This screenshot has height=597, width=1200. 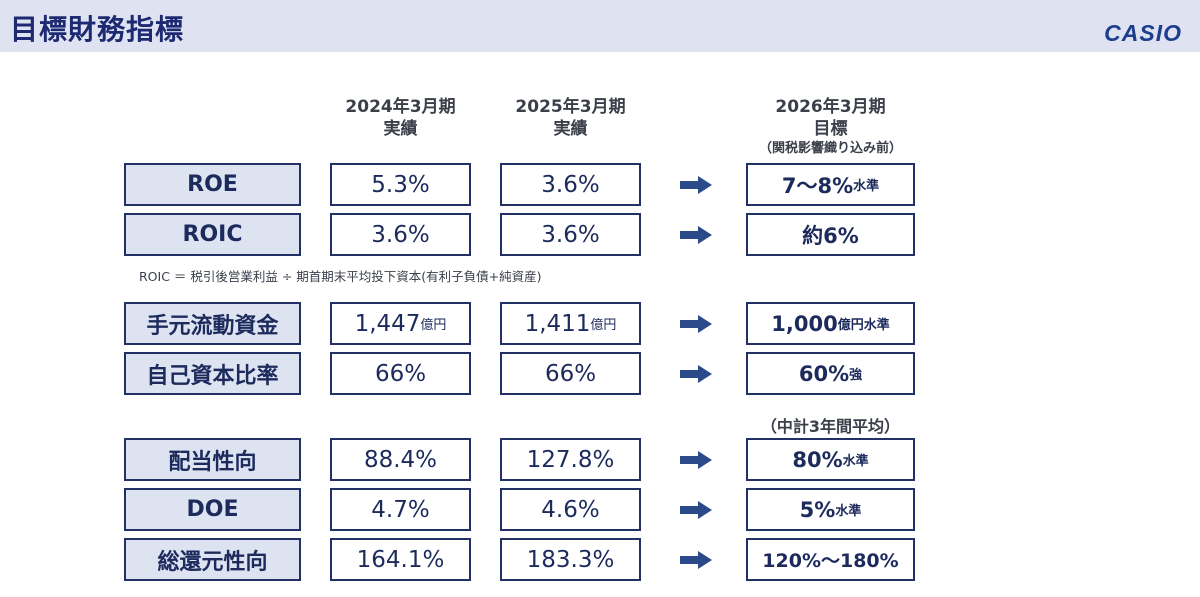 What do you see at coordinates (400, 373) in the screenshot?
I see `equity-ratio-fy2024-value: 66%` at bounding box center [400, 373].